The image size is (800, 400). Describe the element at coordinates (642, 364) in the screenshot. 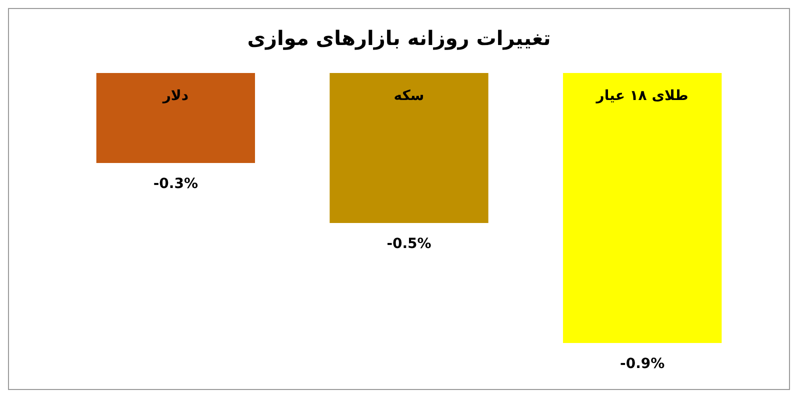

I see `data-label: -0.9%` at that location.